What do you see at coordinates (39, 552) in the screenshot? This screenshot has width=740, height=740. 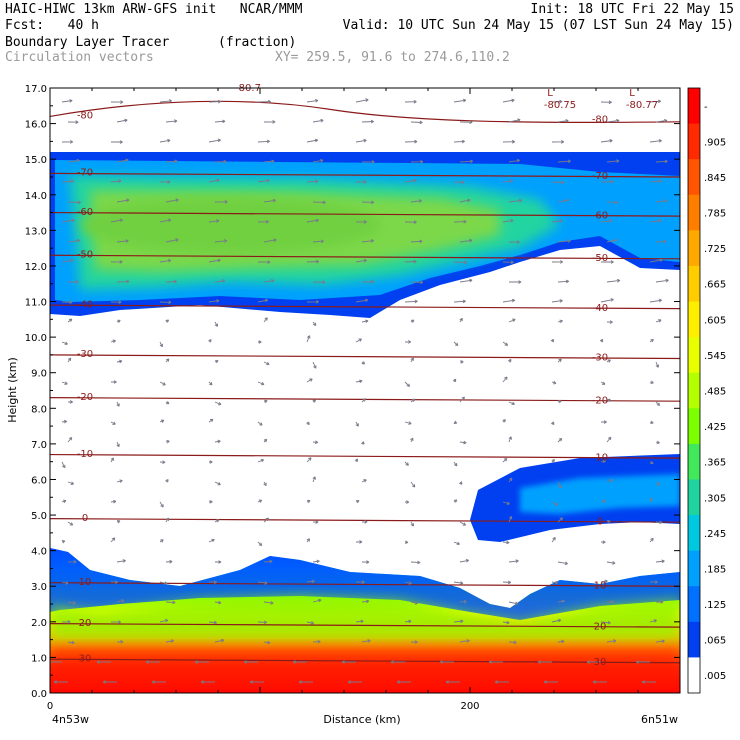 I see `y-tick-label: 4.0` at bounding box center [39, 552].